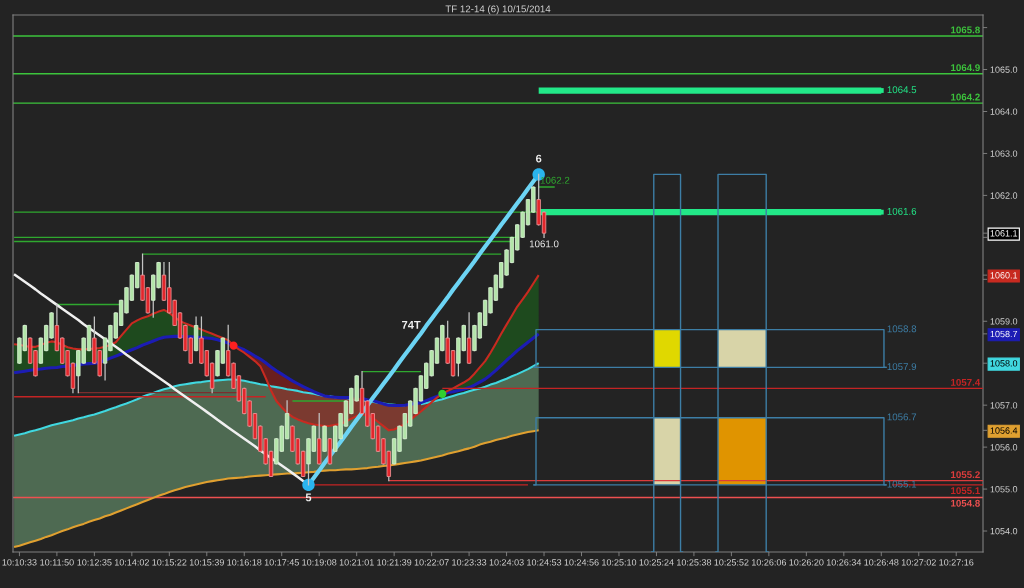 This screenshot has height=588, width=1024. Describe the element at coordinates (956, 562) in the screenshot. I see `x-tick-label: 10:27:16` at that location.